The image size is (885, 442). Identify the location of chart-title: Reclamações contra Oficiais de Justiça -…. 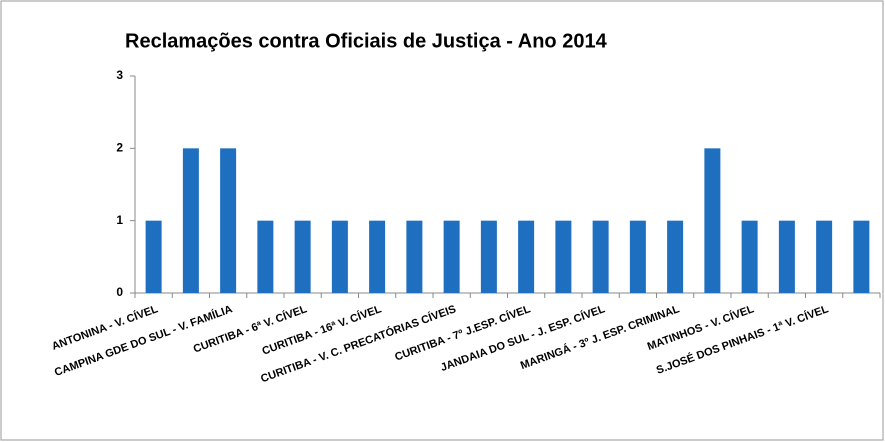
(366, 41).